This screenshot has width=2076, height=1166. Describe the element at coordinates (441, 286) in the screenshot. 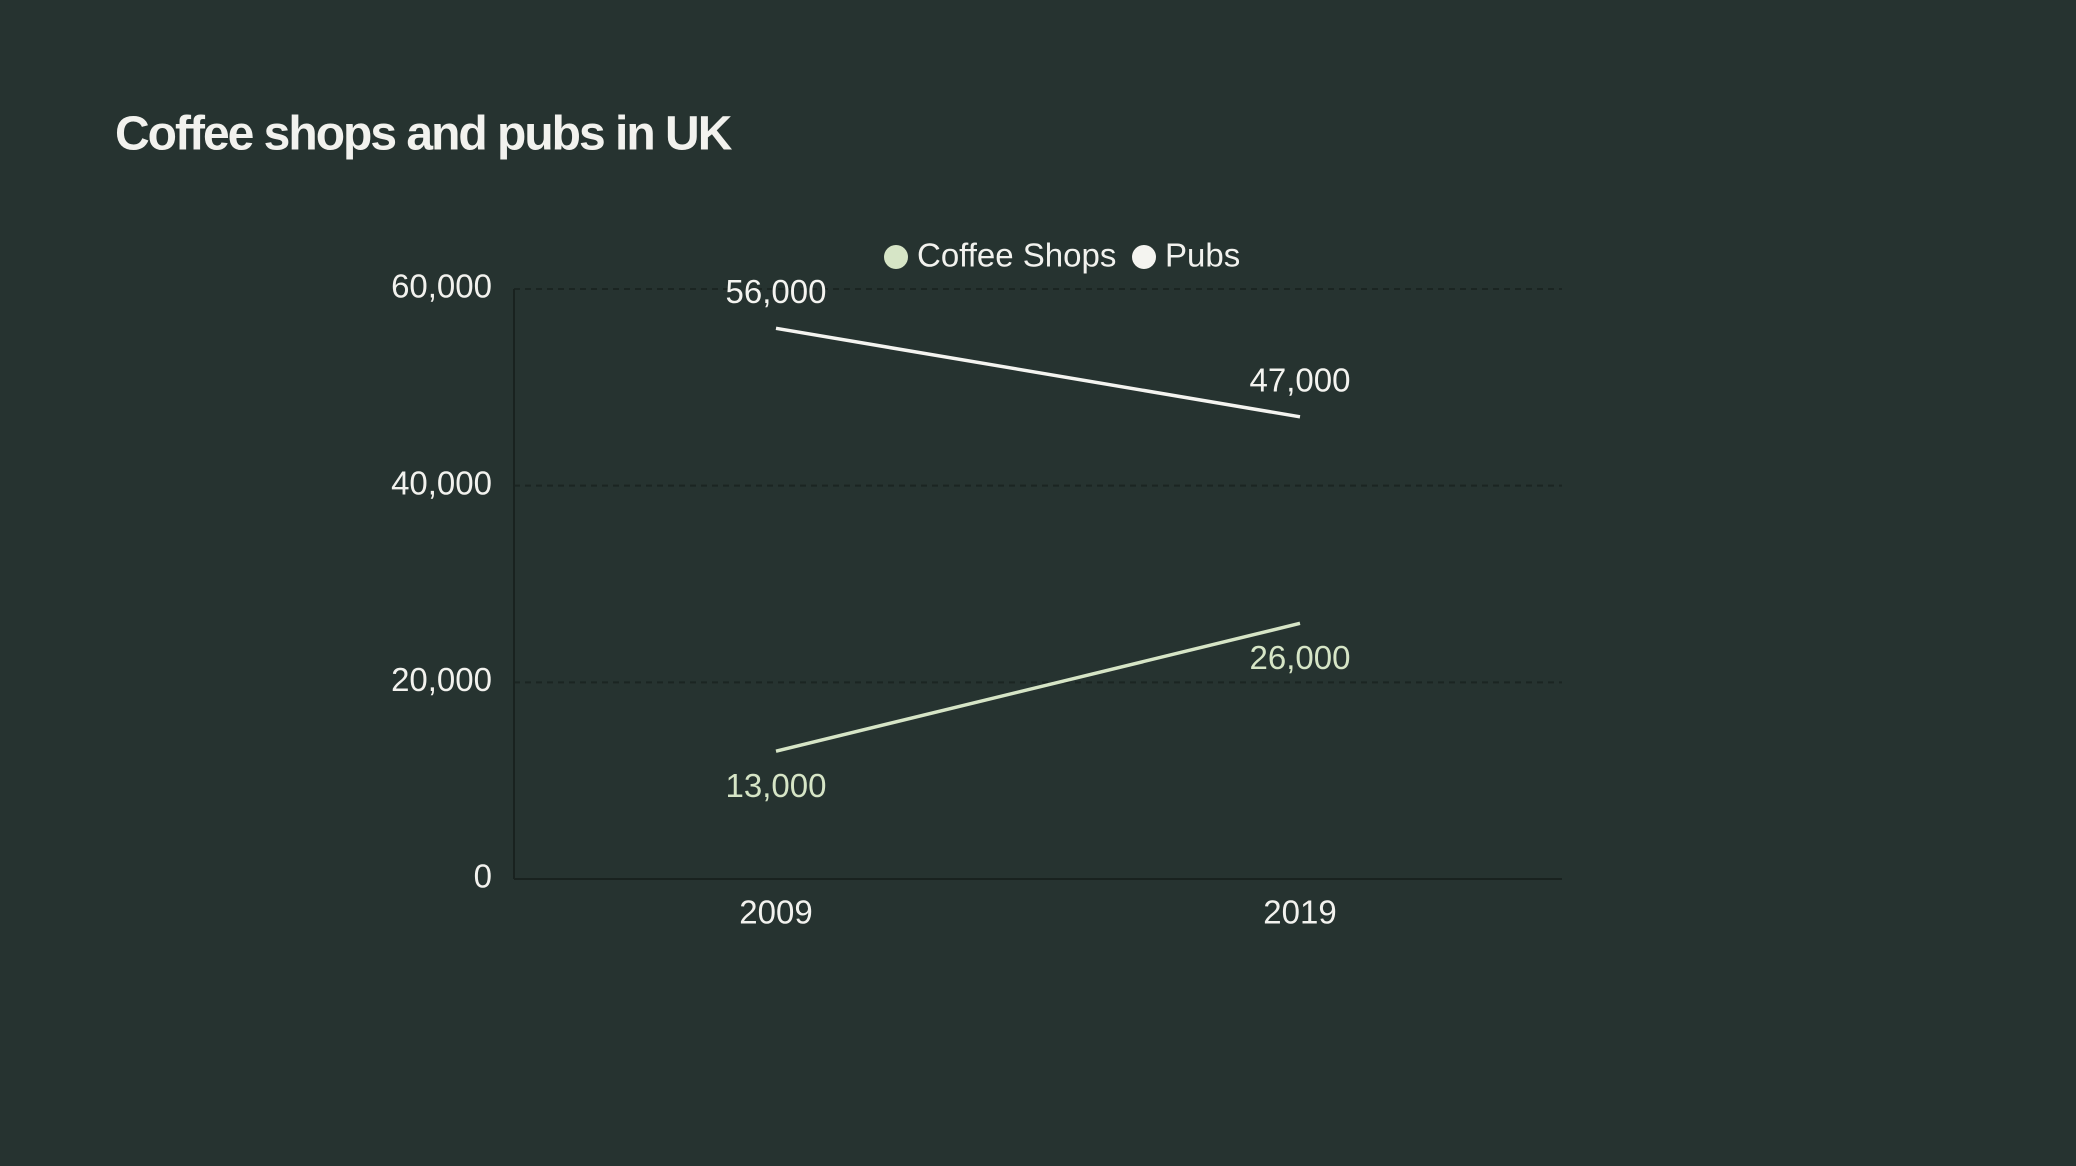

I see `y-tick-label: 60,000` at that location.